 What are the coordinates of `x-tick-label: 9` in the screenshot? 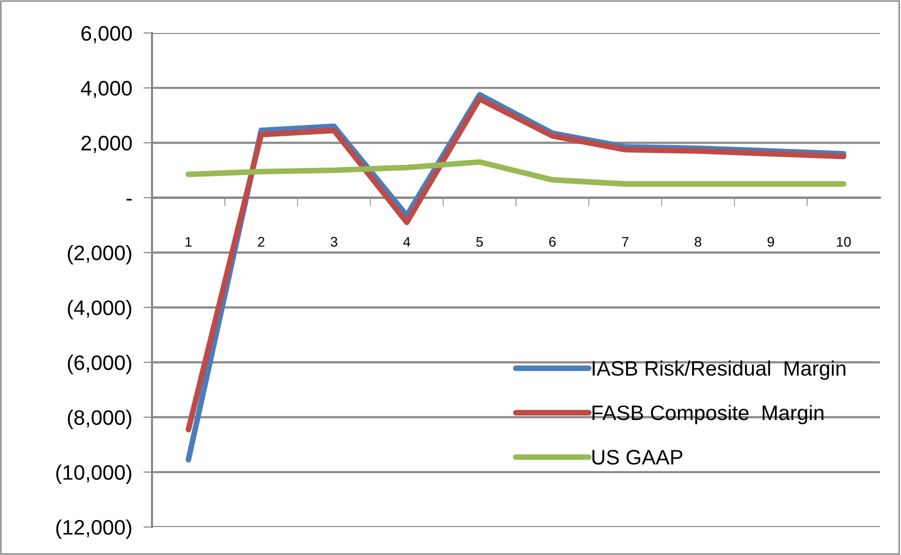 It's located at (771, 241).